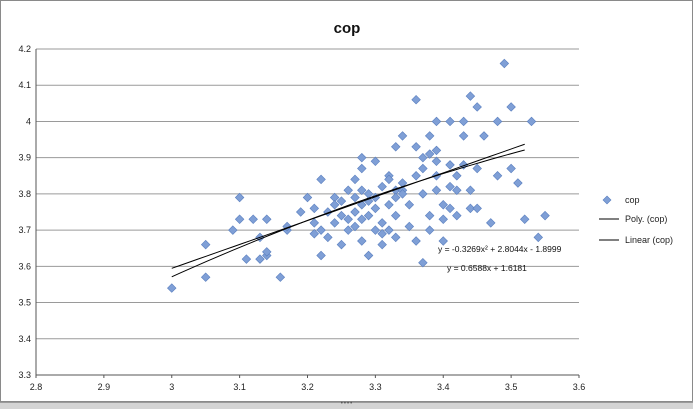 This screenshot has width=693, height=409. I want to click on x-tick-label-3.6: 3.6, so click(579, 387).